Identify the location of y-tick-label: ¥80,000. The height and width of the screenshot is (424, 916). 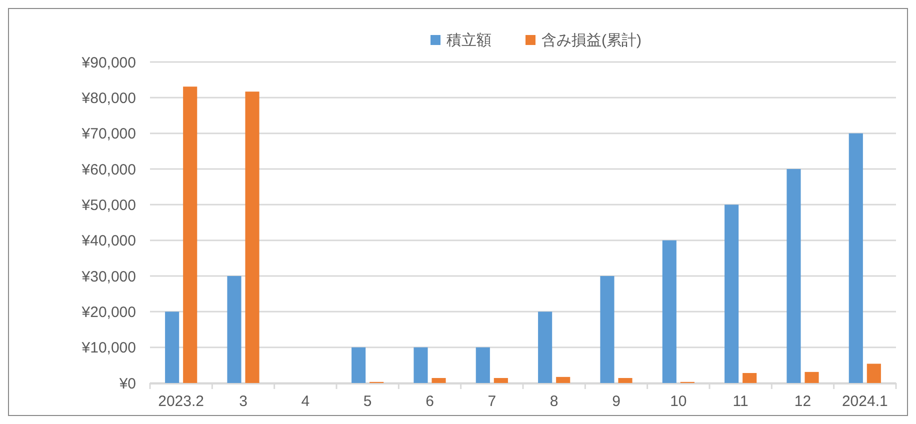
(108, 98).